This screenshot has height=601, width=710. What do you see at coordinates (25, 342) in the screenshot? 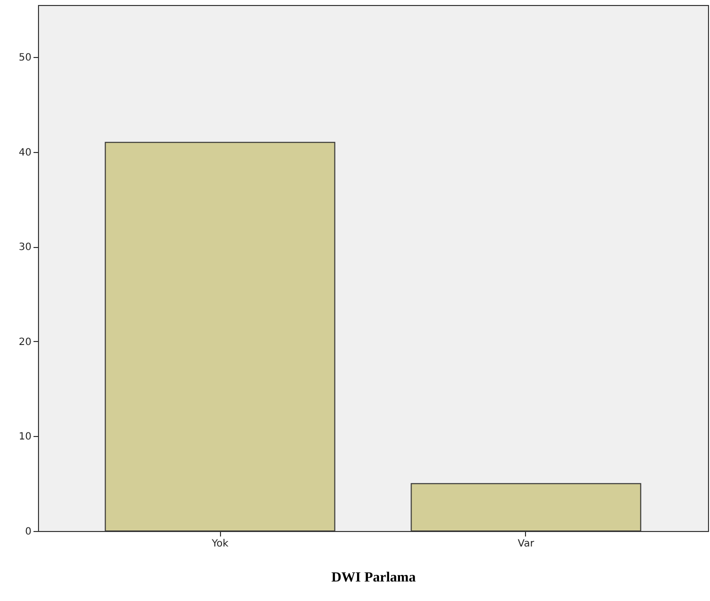
I see `y-tick-label: 20` at bounding box center [25, 342].